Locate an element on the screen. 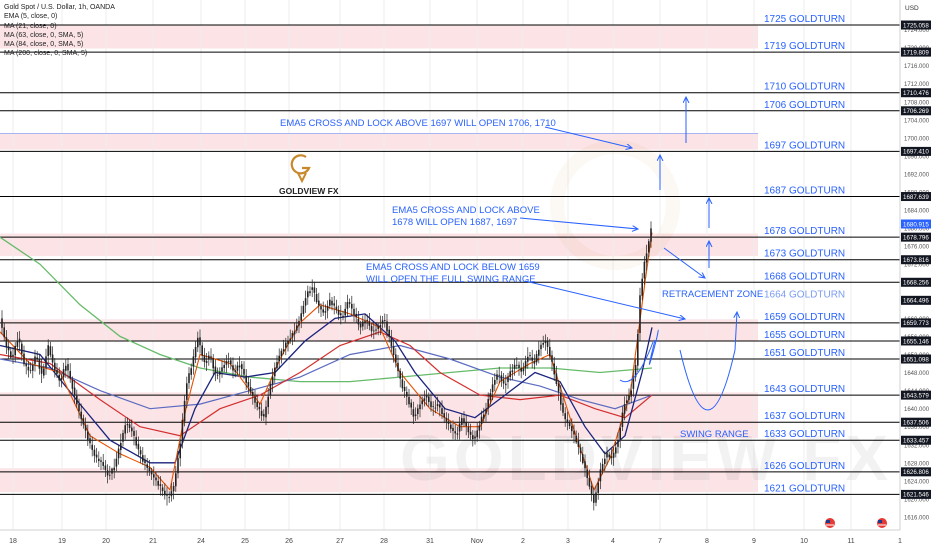 This screenshot has width=932, height=550. indicator-ma84: MA (84, close, 0, SMA, 5) is located at coordinates (44, 45).